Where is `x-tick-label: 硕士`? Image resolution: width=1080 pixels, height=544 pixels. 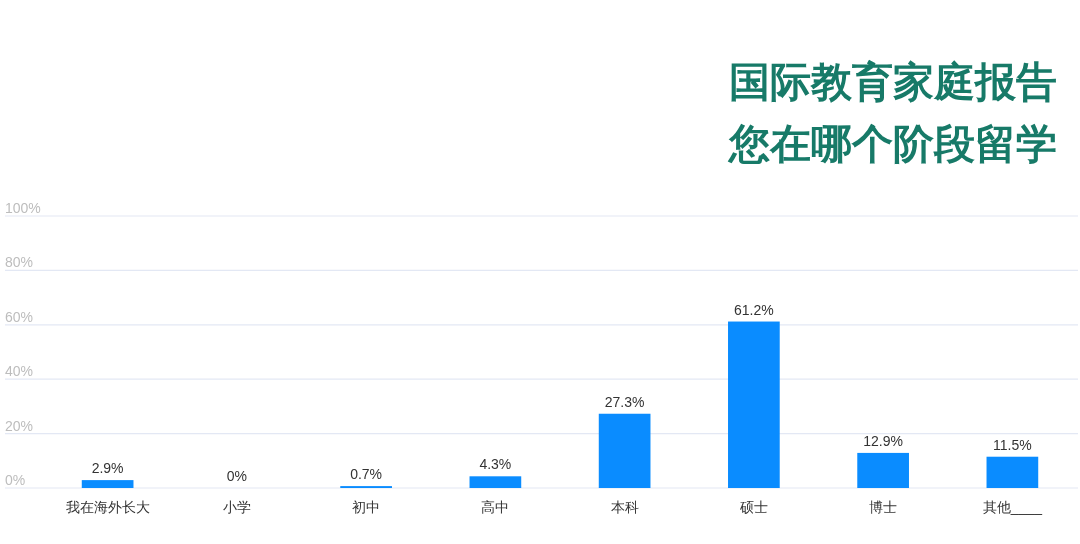
x-tick-label: 硕士 is located at coordinates (753, 507).